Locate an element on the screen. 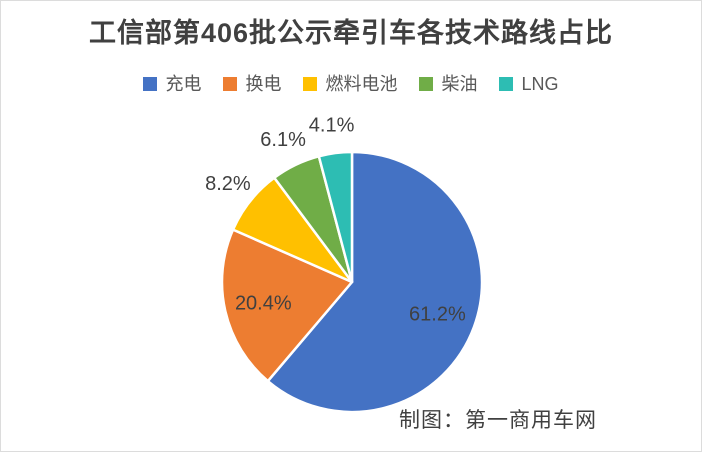  legend-label: 充电 is located at coordinates (183, 84).